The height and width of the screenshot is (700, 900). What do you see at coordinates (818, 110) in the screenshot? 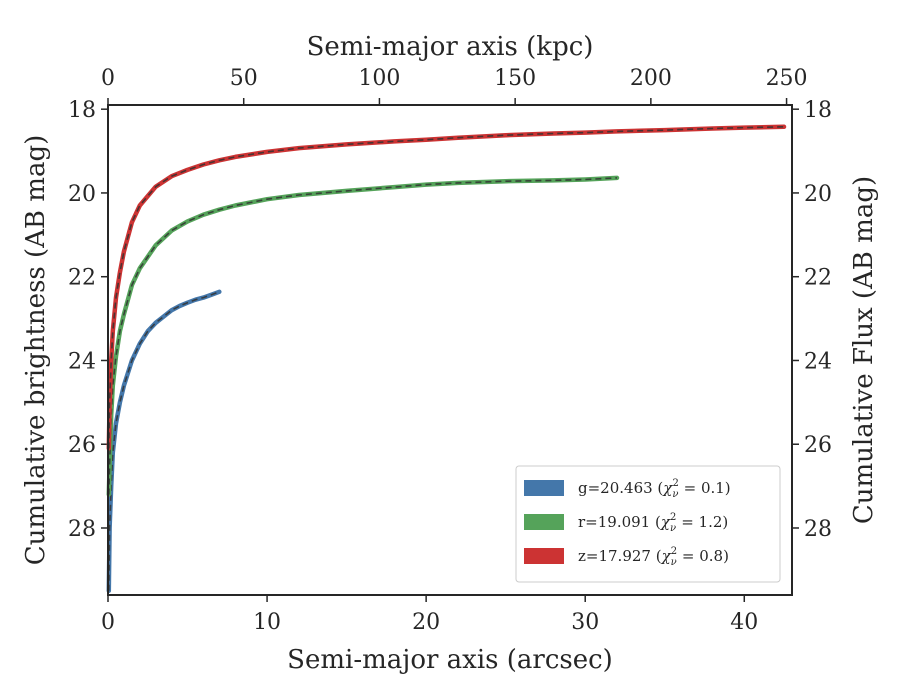
I see `right-y-tick-label: 18` at bounding box center [818, 110].